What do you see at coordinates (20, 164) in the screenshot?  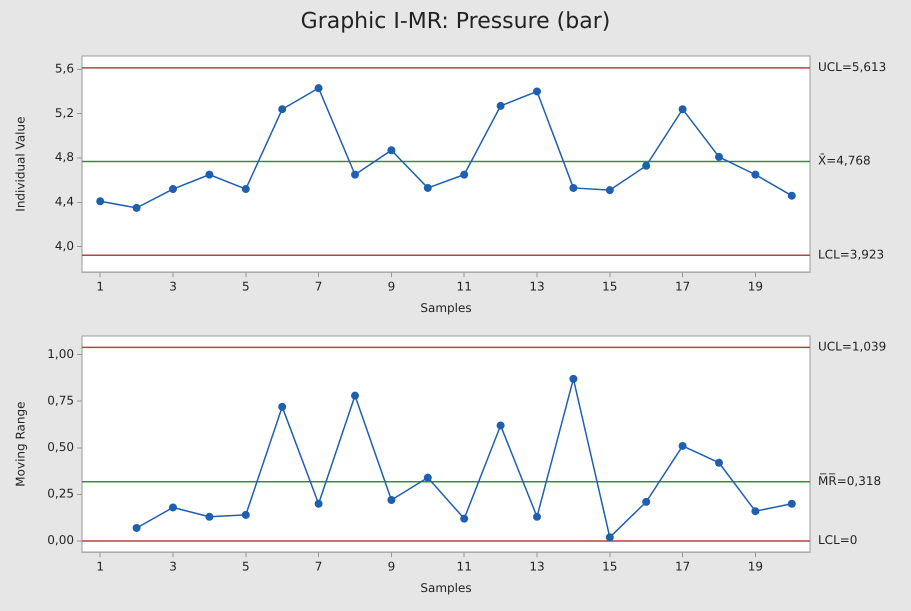 I see `y-axis-title: Individual Value` at bounding box center [20, 164].